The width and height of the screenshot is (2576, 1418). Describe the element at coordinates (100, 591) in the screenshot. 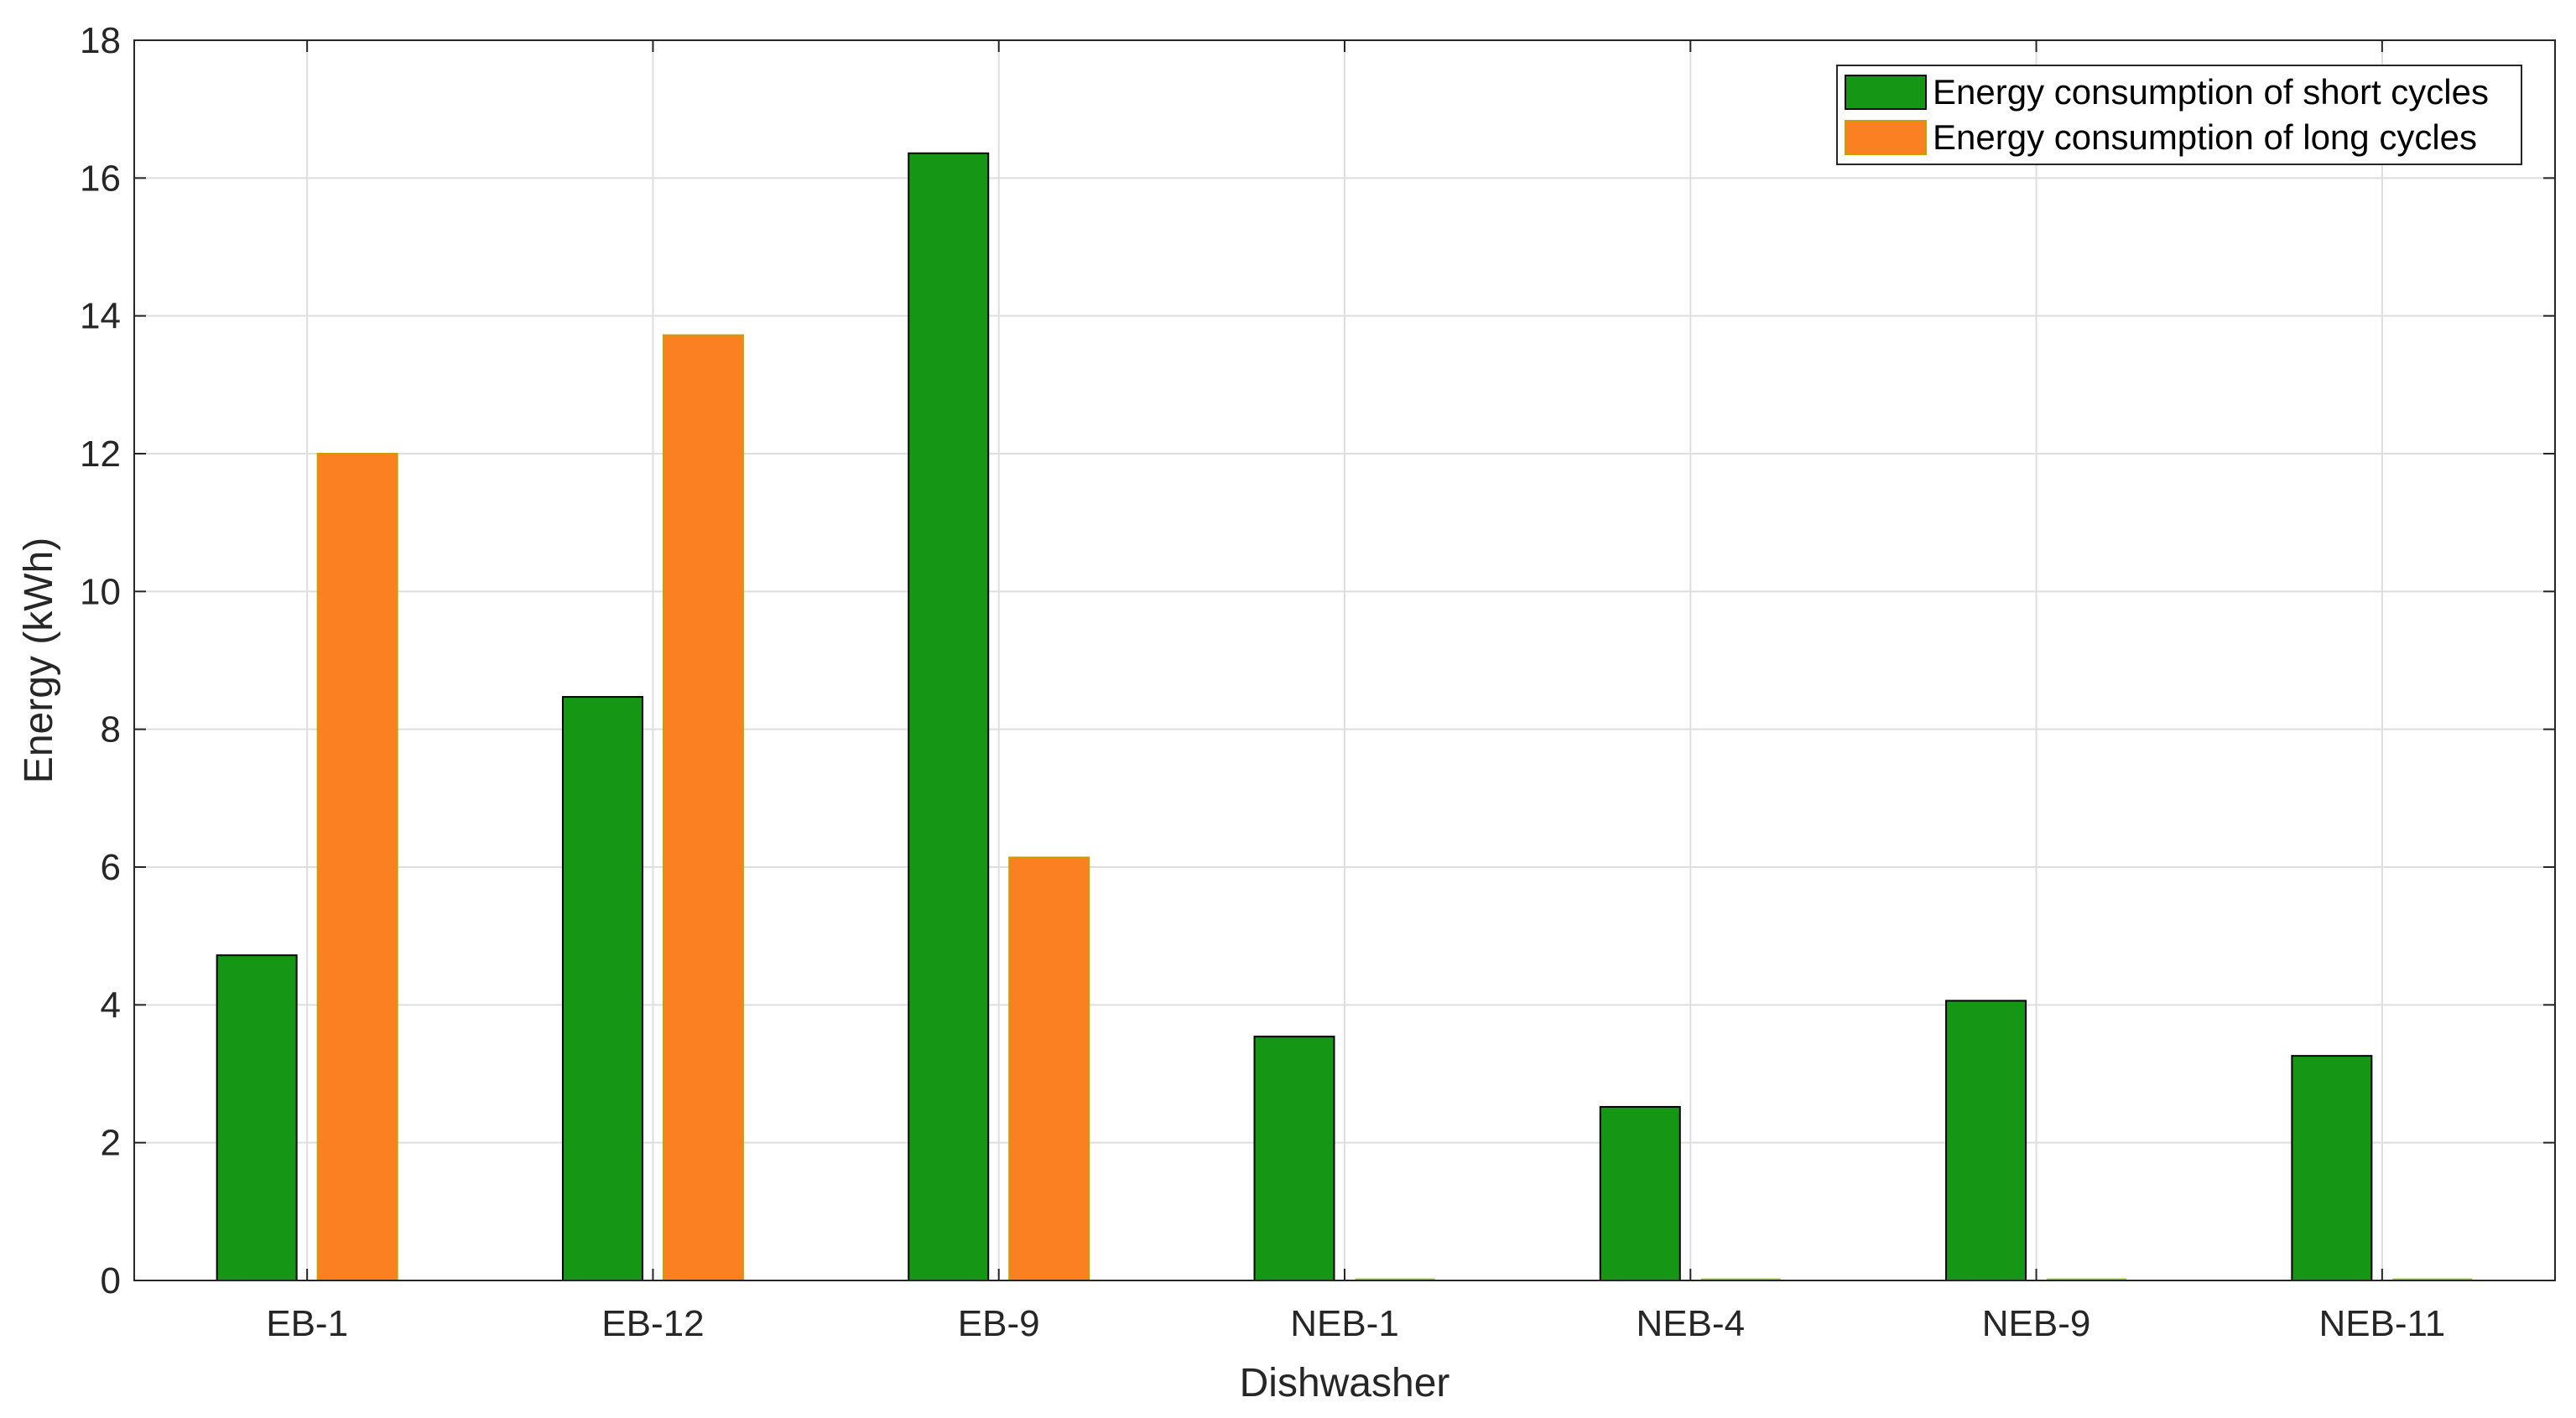

I see `y-tick-label: 10` at that location.